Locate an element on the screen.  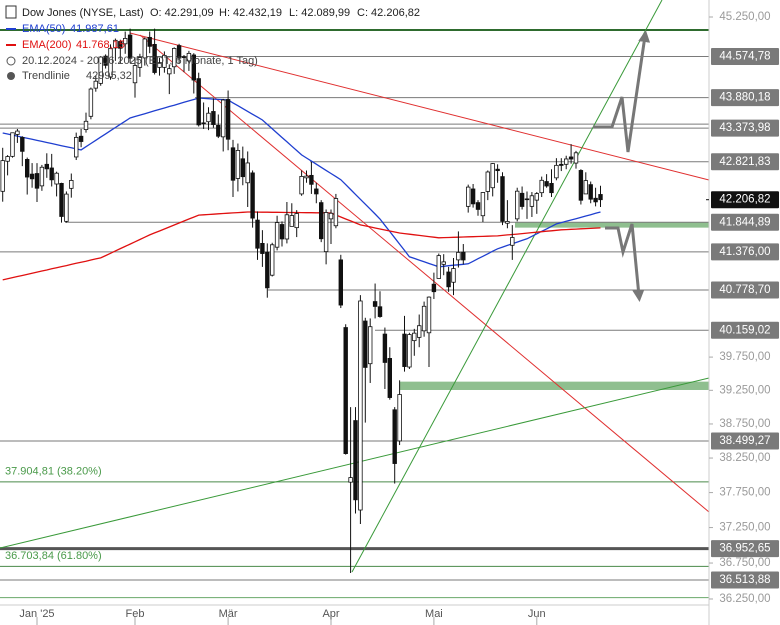
instrument-title: Dow Jones (NYSE, Last) is located at coordinates (83, 13).